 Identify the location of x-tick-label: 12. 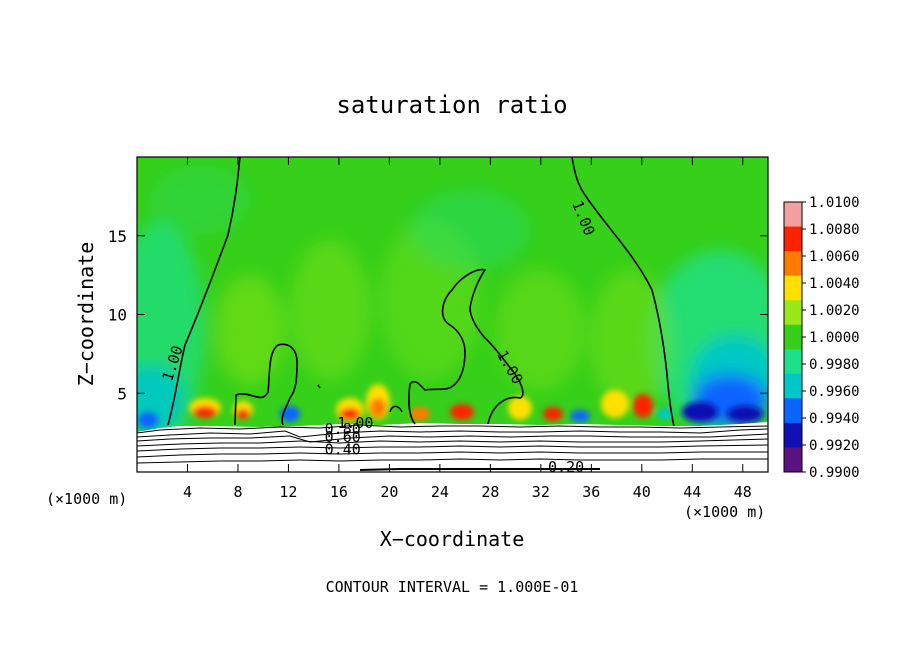
(288, 492).